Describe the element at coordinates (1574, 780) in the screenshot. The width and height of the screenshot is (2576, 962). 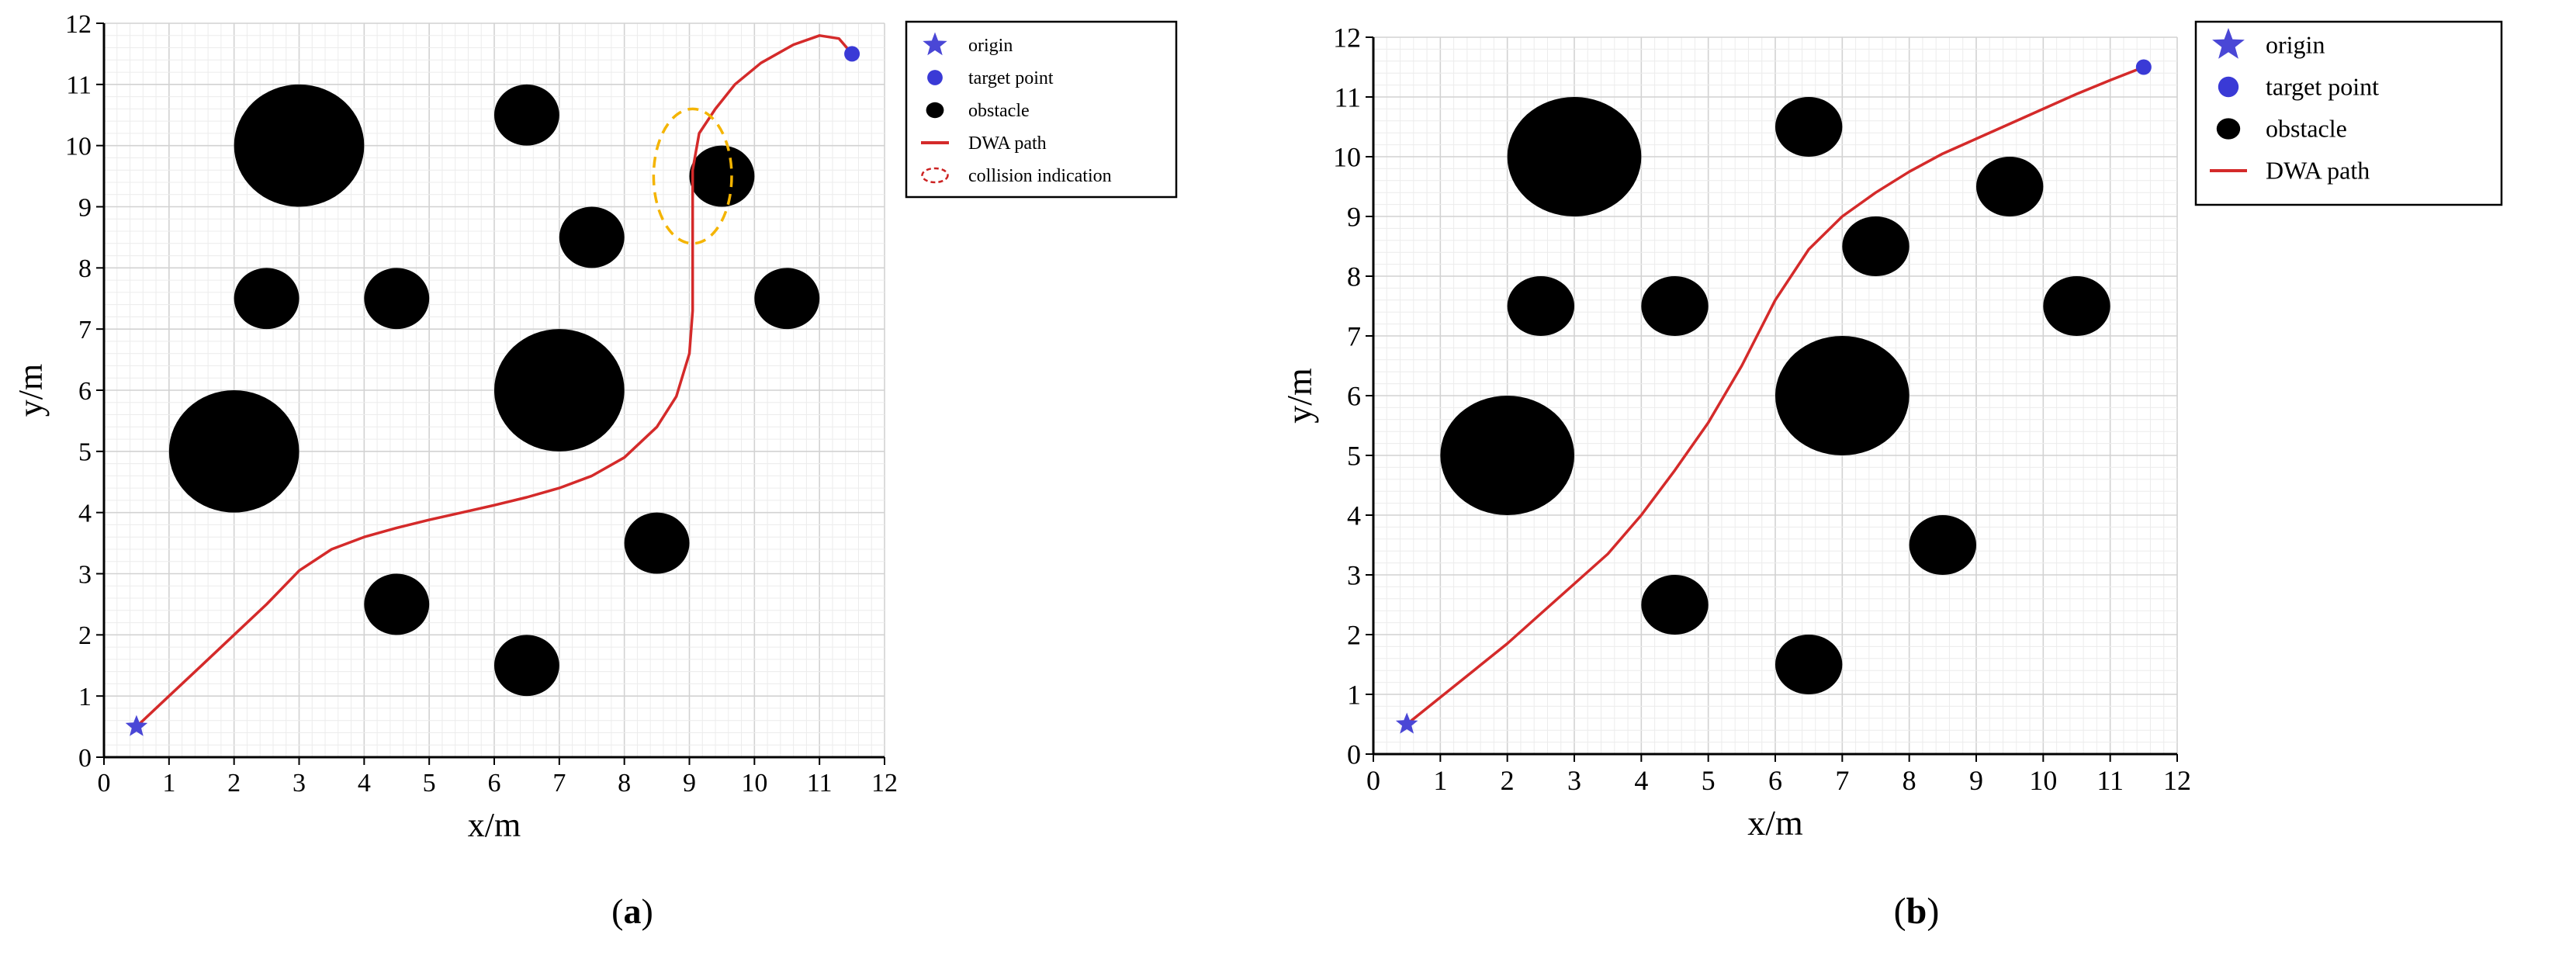
I see `x-tick-label: 3` at that location.